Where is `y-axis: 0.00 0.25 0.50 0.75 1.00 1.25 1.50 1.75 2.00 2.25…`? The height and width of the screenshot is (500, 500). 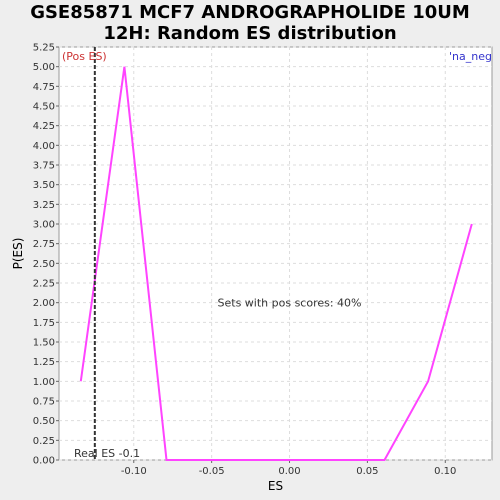
y-axis: 0.00 0.25 0.50 0.75 1.00 1.25 1.50 1.75 2.00 2.25… is located at coordinates (46, 255).